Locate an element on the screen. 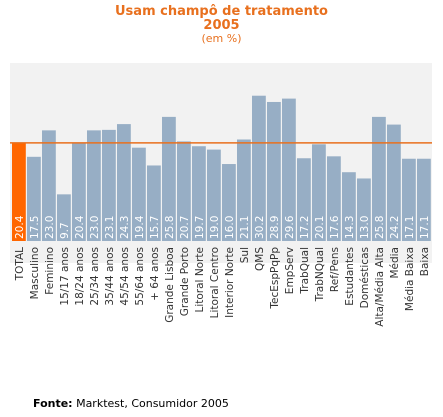  value-label-9: 15.7 is located at coordinates (155, 227).